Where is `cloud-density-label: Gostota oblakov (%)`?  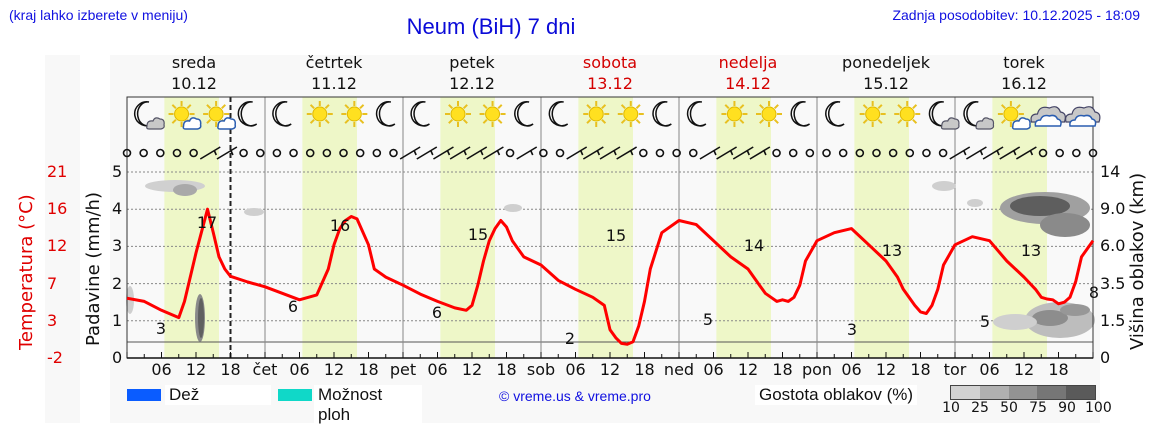 cloud-density-label: Gostota oblakov (%) is located at coordinates (836, 395).